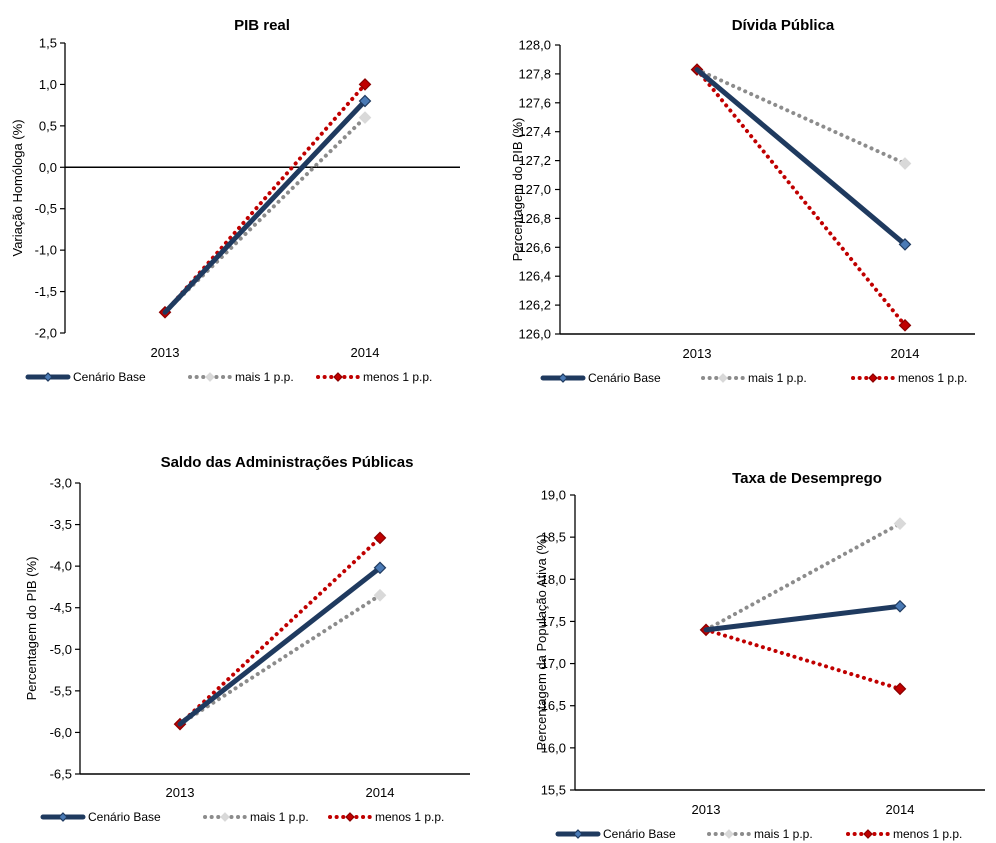 This screenshot has height=843, width=996. I want to click on y-tick-label: 0,5, so click(48, 125).